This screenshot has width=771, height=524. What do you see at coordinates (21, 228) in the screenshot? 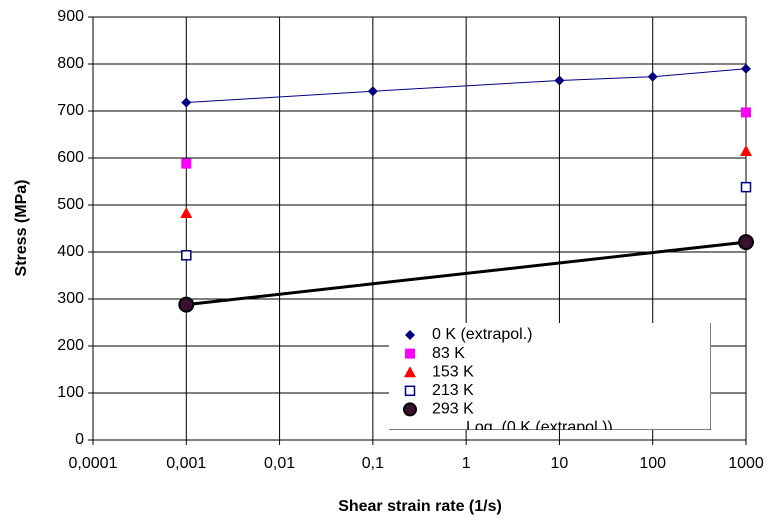
I see `y-axis-title: Stress (MPa)` at bounding box center [21, 228].